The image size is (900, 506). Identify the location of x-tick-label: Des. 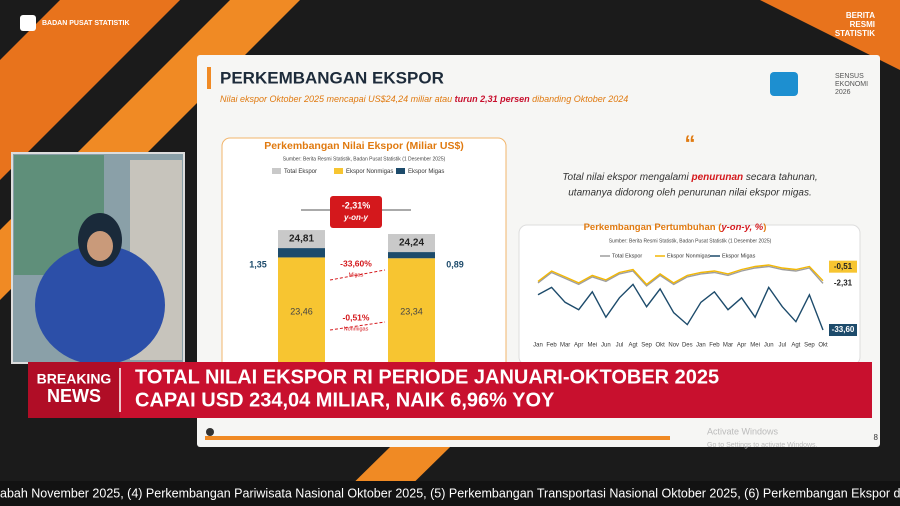
(687, 346).